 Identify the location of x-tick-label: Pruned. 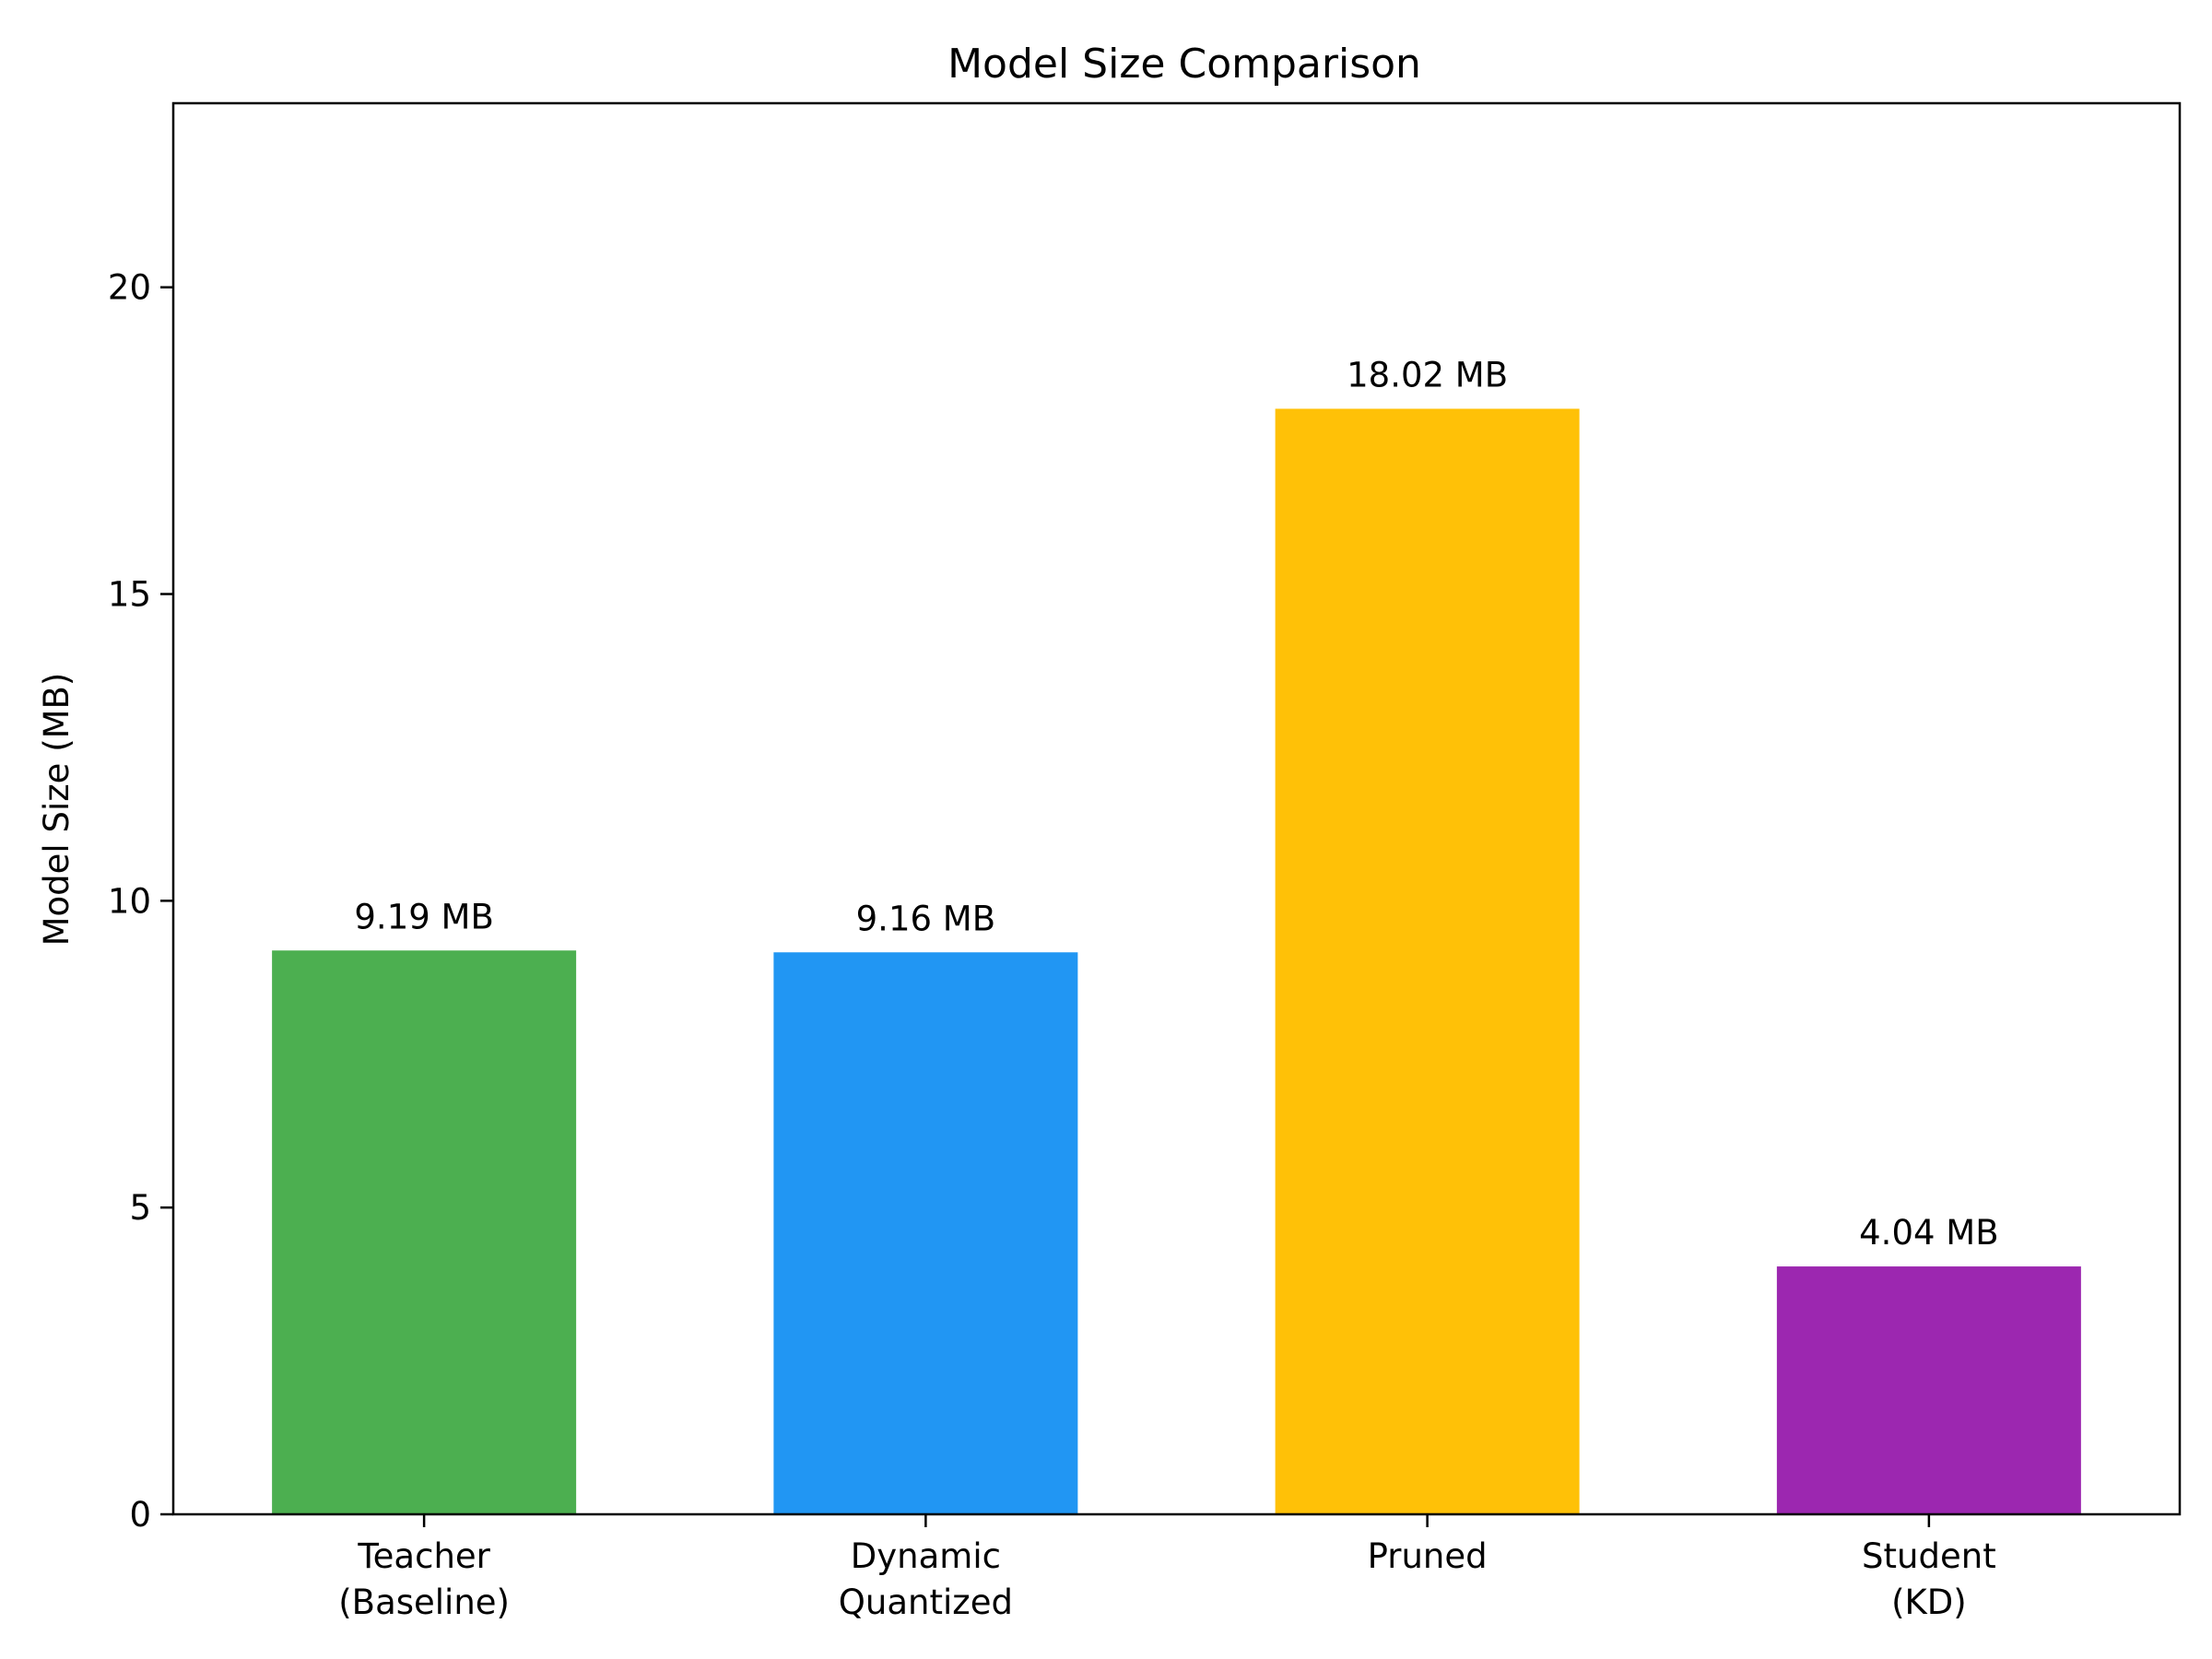
(1428, 1556).